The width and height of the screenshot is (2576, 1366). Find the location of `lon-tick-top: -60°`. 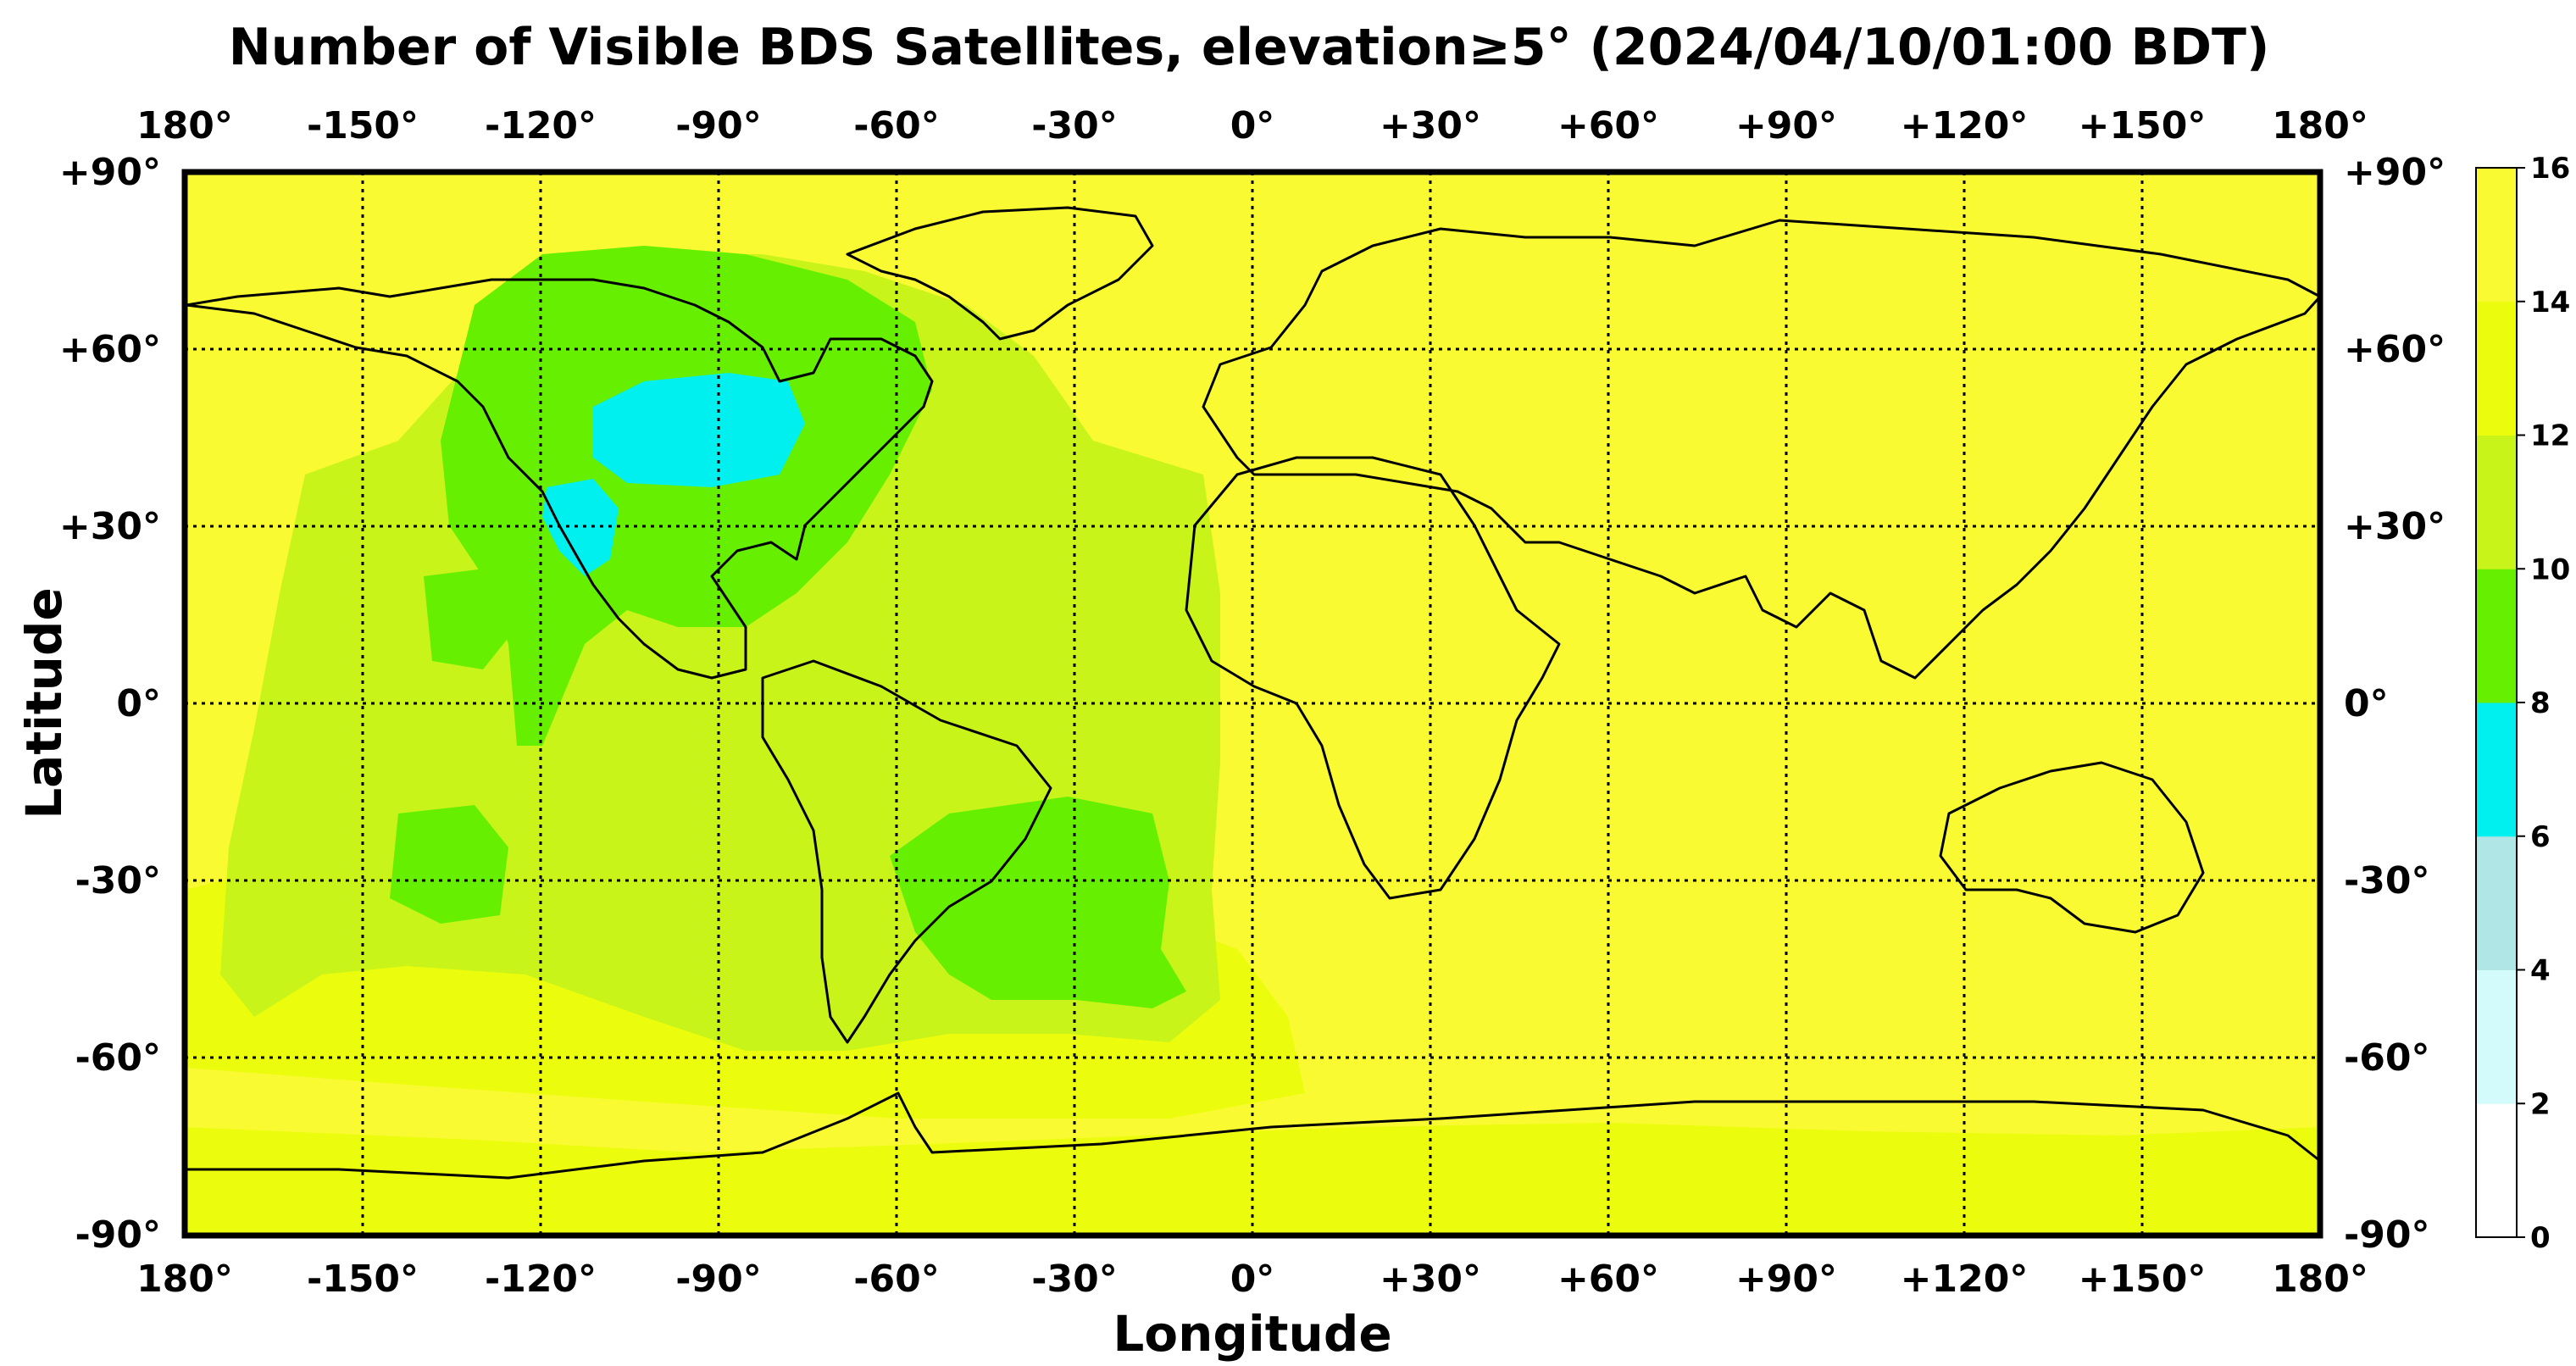

lon-tick-top: -60° is located at coordinates (896, 125).